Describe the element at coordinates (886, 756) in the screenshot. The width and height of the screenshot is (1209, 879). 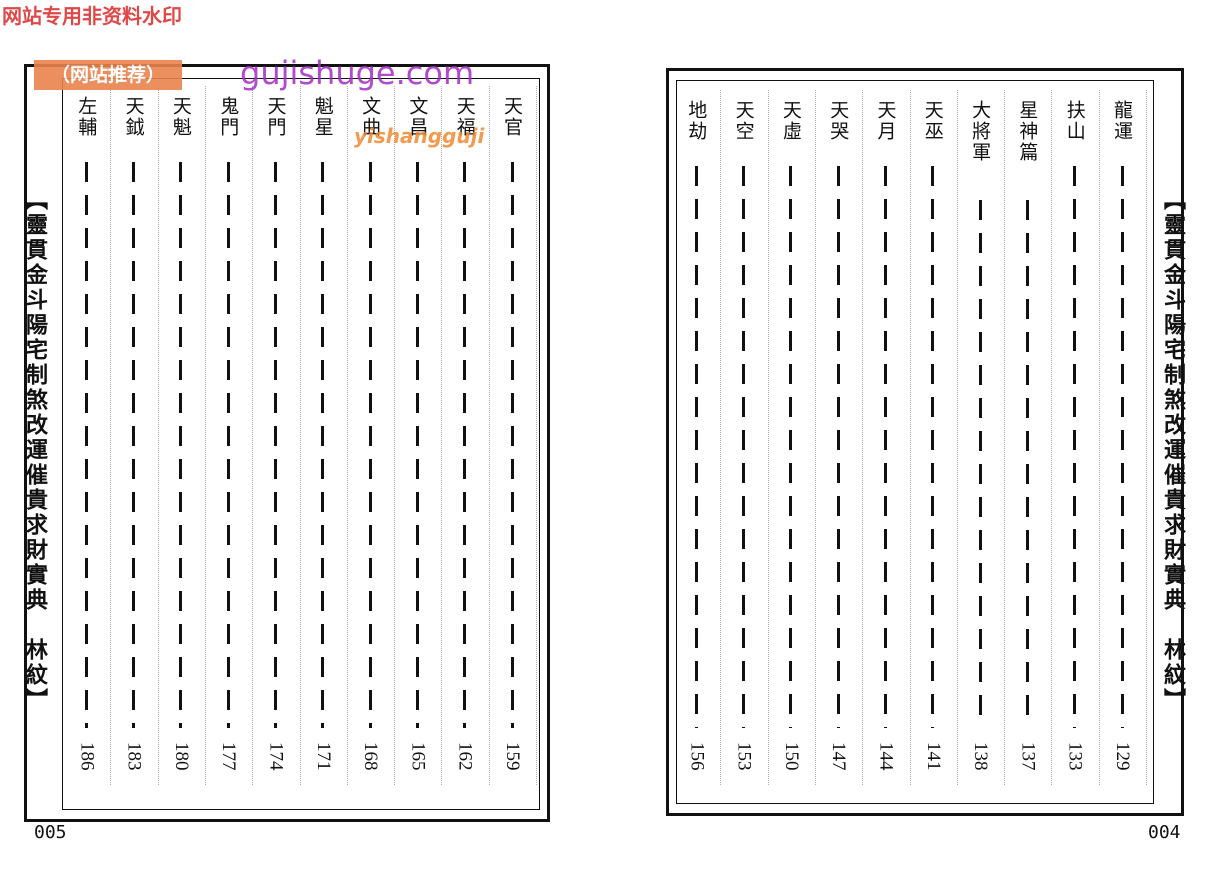
I see `entry-page: 144` at that location.